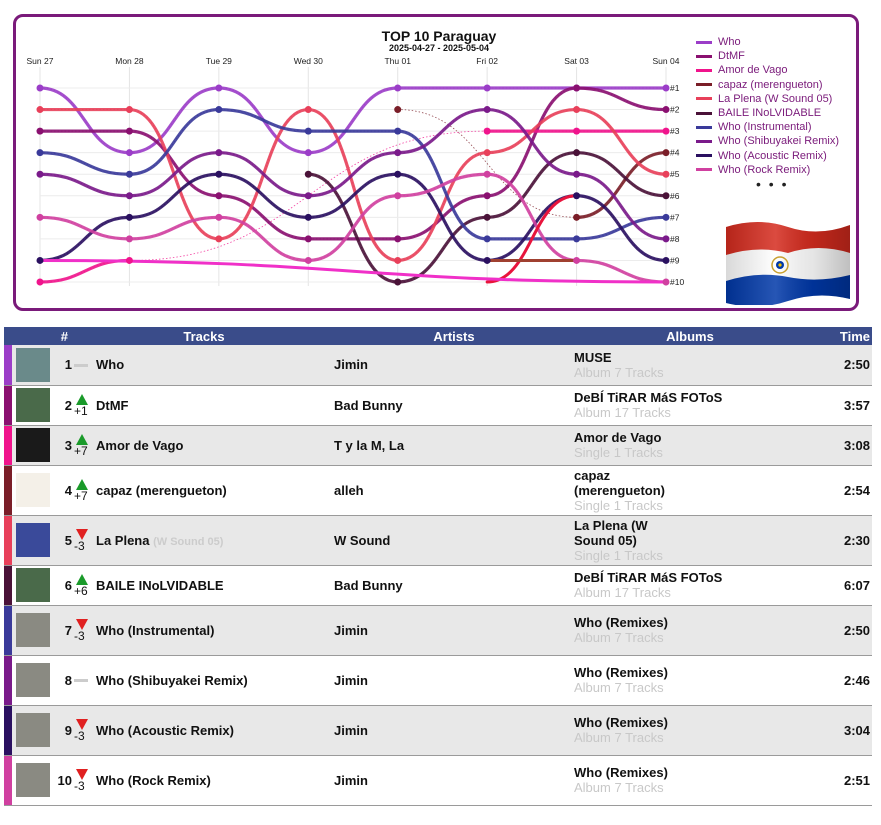 This screenshot has width=881, height=825. What do you see at coordinates (204, 336) in the screenshot?
I see `header-tracks: Tracks` at bounding box center [204, 336].